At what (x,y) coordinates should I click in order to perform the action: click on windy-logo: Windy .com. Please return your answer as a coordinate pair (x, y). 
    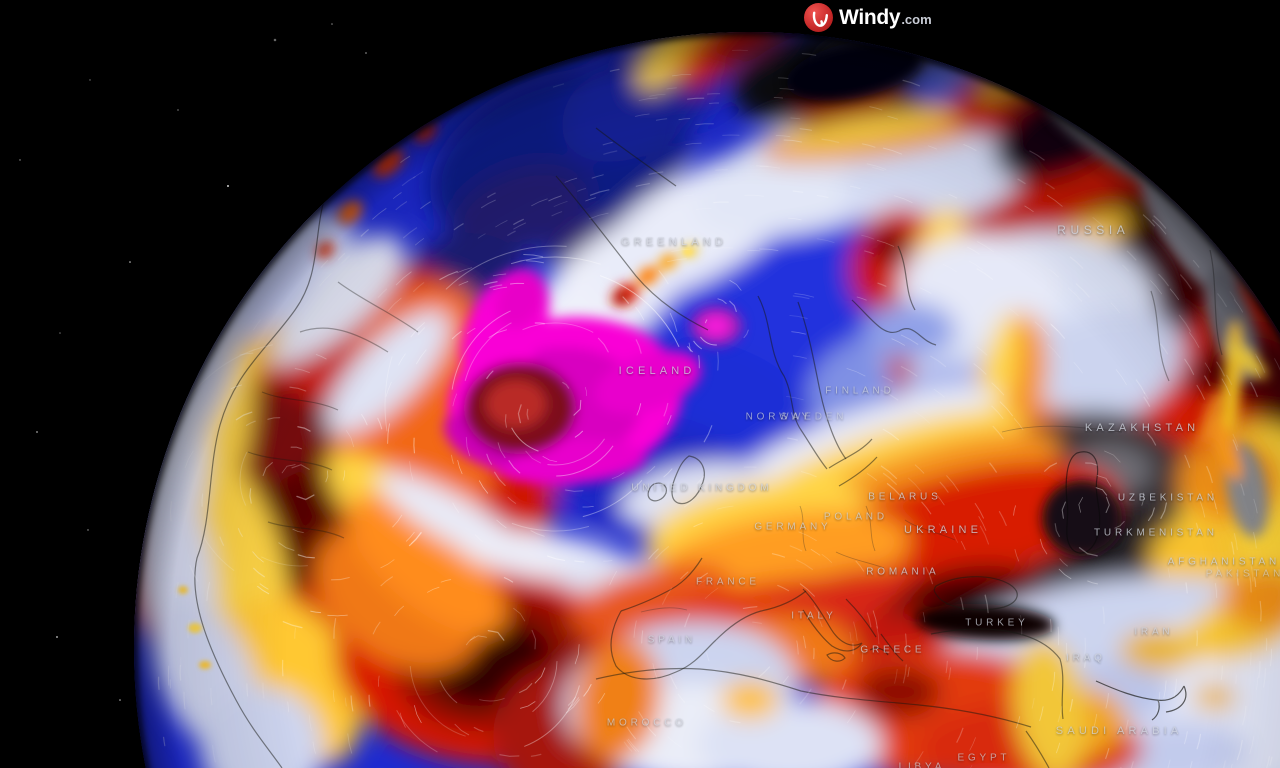
    Looking at the image, I should click on (868, 17).